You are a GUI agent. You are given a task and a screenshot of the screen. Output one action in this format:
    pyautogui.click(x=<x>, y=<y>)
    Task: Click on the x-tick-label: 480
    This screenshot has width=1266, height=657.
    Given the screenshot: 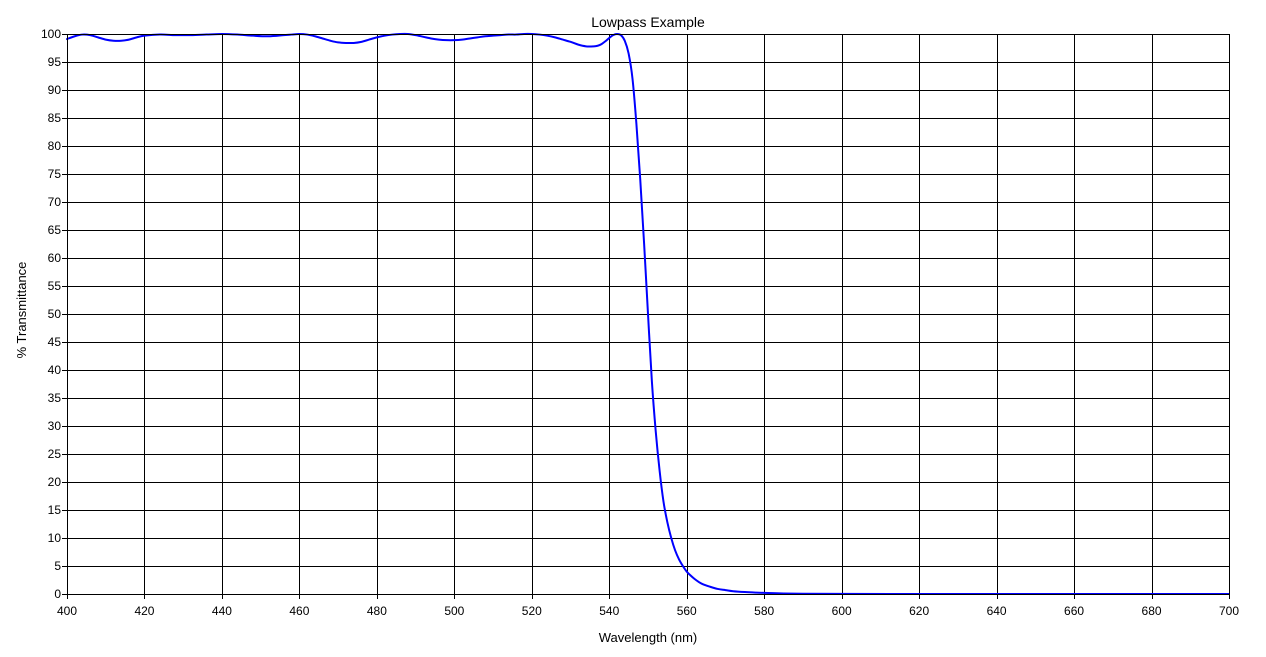 What is the action you would take?
    pyautogui.click(x=377, y=611)
    